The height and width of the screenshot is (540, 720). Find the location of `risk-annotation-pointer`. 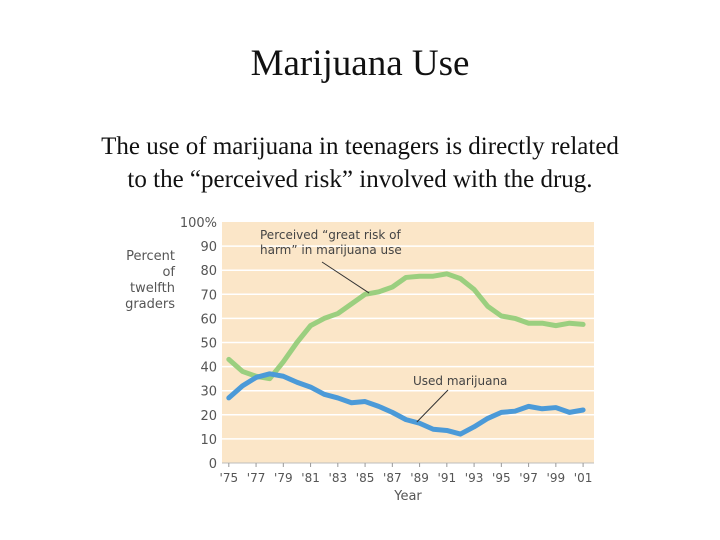

risk-annotation-pointer is located at coordinates (345, 277).